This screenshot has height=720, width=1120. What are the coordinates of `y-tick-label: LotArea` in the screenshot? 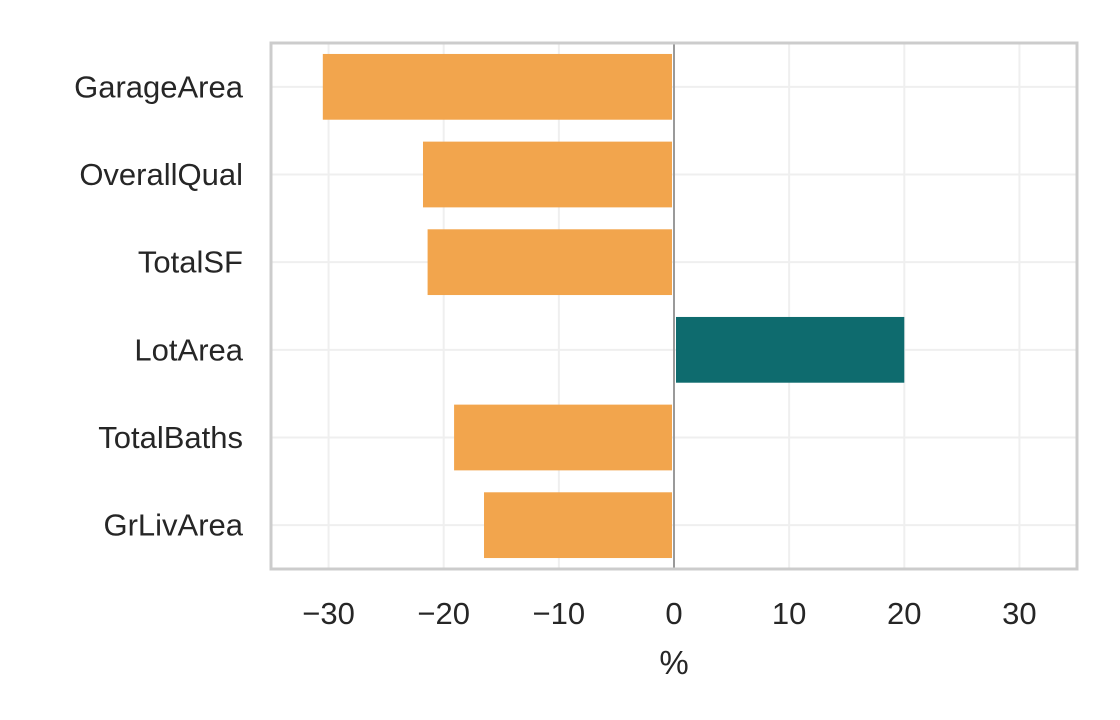 It's located at (188, 349).